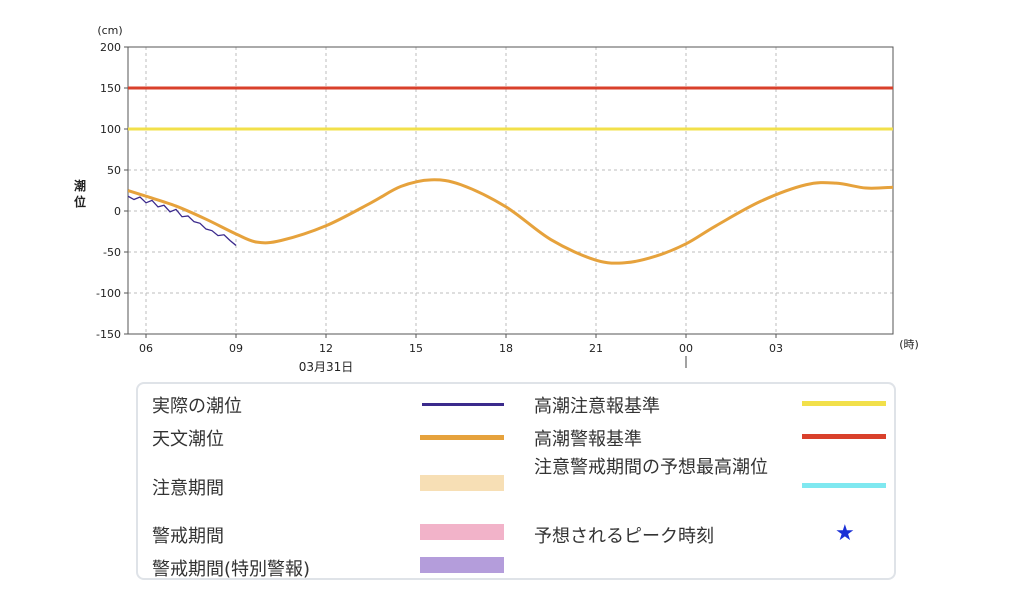 This screenshot has width=1024, height=598. Describe the element at coordinates (110, 88) in the screenshot. I see `y-tick-label: 150` at that location.